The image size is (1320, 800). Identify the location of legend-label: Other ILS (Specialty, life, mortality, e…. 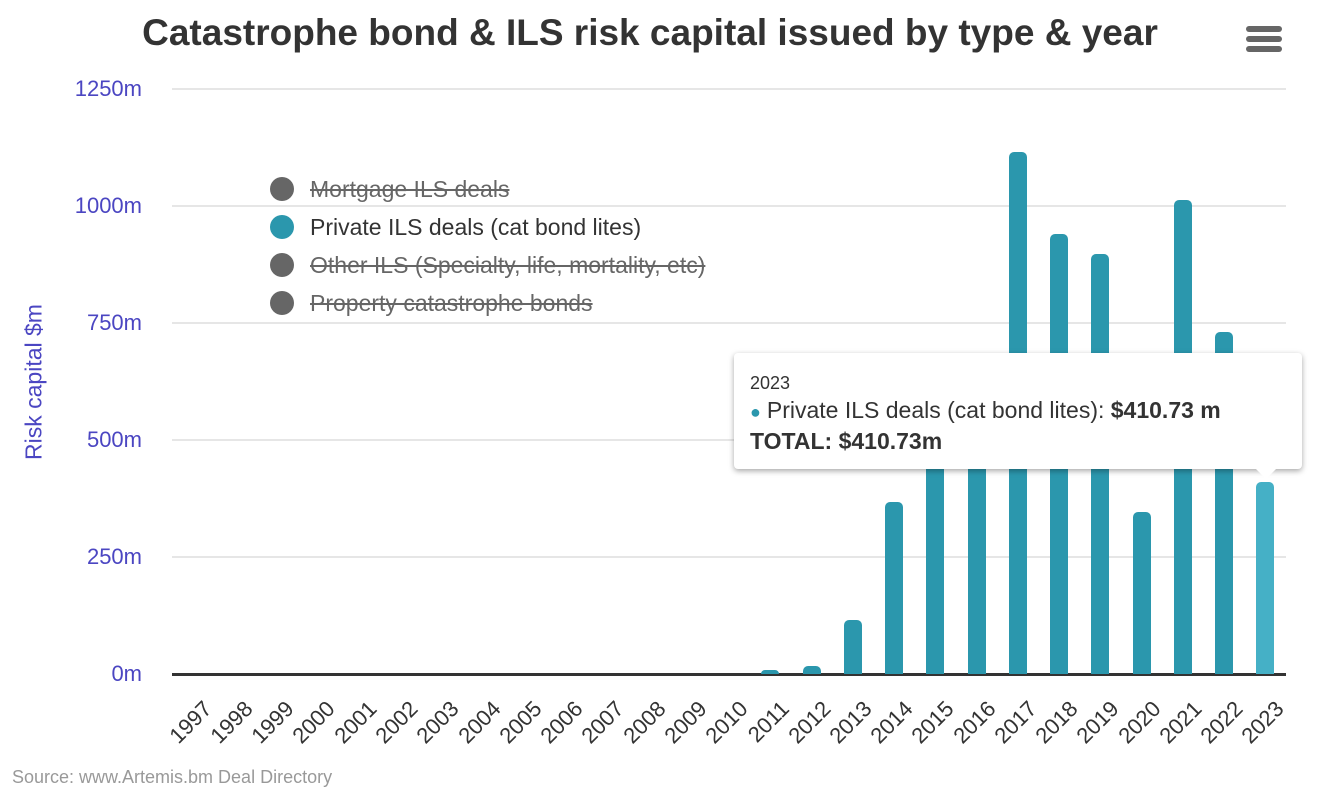
(508, 264).